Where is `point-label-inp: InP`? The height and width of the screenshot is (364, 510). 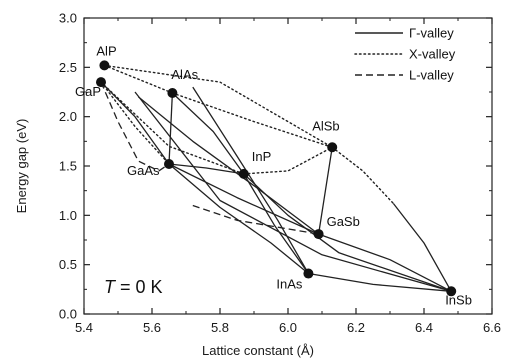 point-label-inp: InP is located at coordinates (262, 156).